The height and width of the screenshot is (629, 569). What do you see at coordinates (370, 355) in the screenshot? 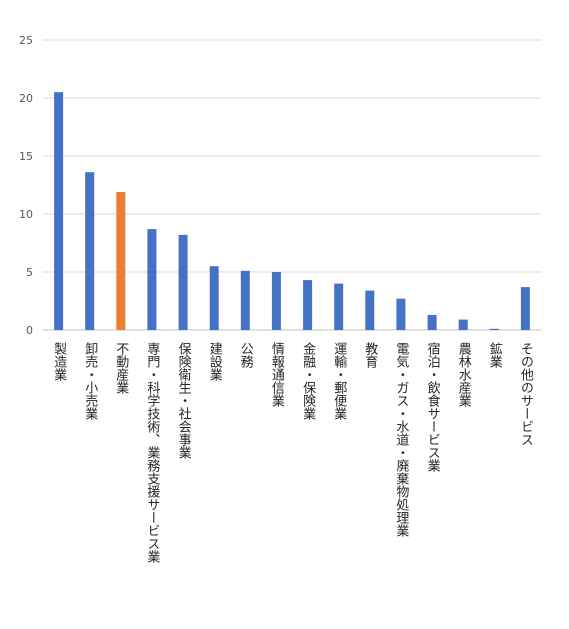
I see `x-category-label: 教育` at bounding box center [370, 355].